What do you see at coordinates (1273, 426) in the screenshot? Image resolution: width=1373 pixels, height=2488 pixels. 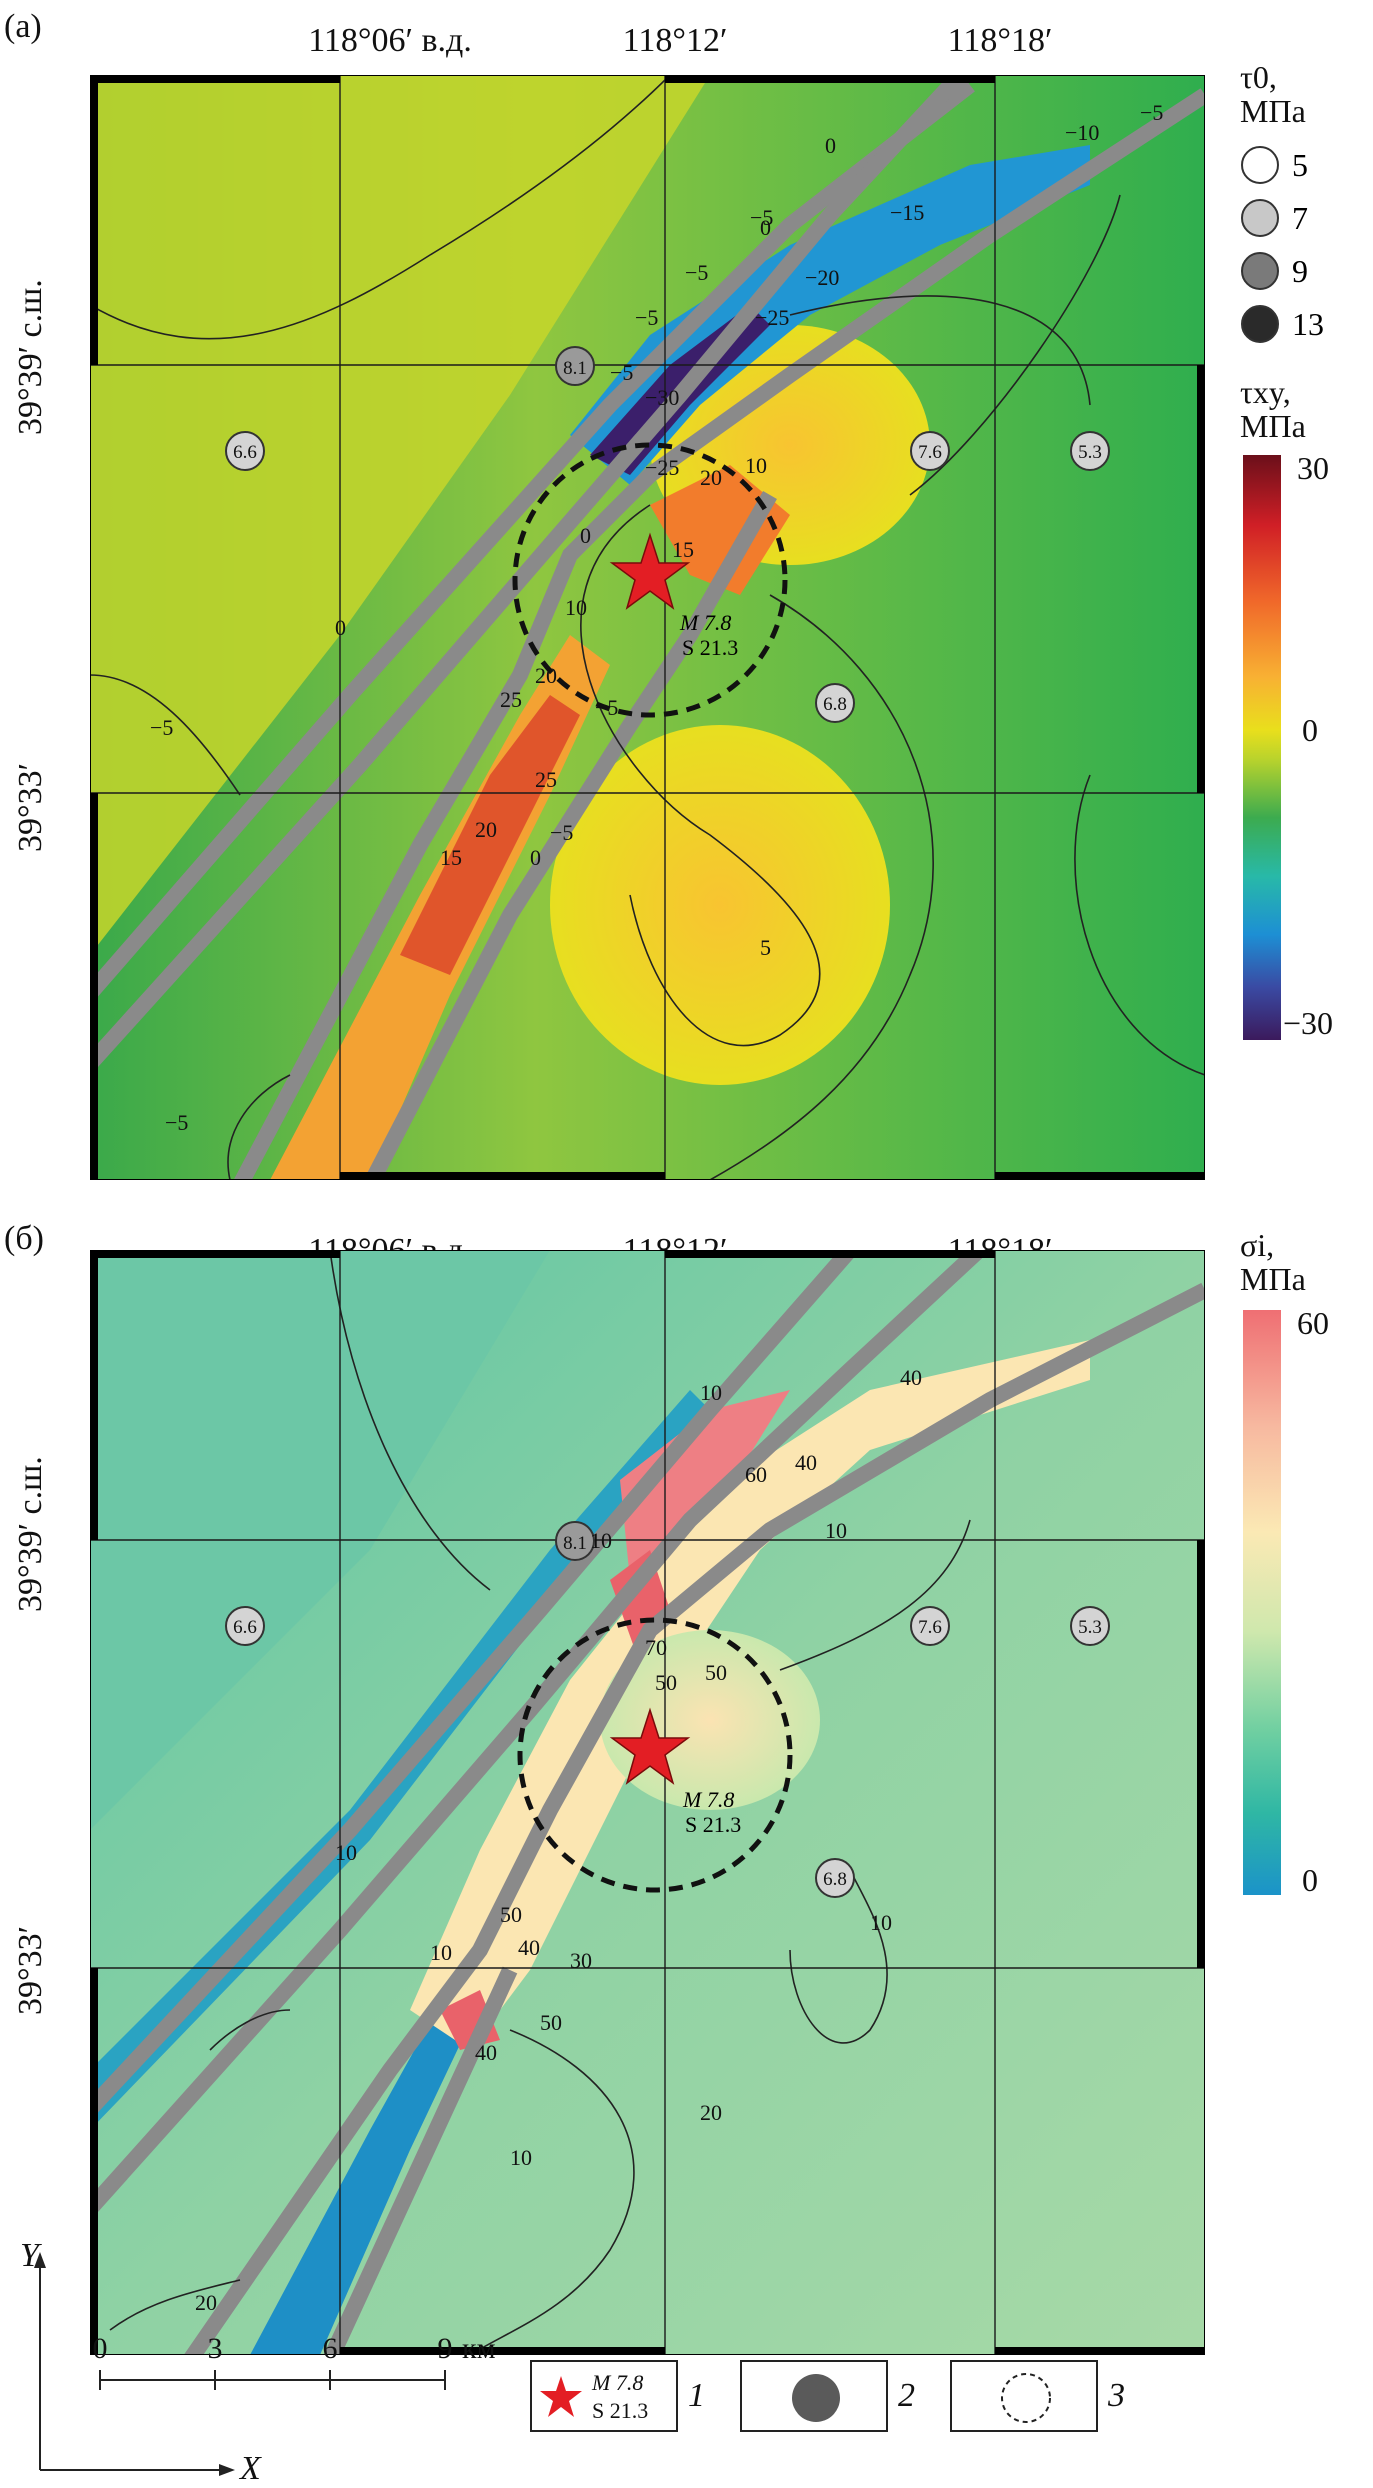 I see `colorbar-a-unit: МПа` at bounding box center [1273, 426].